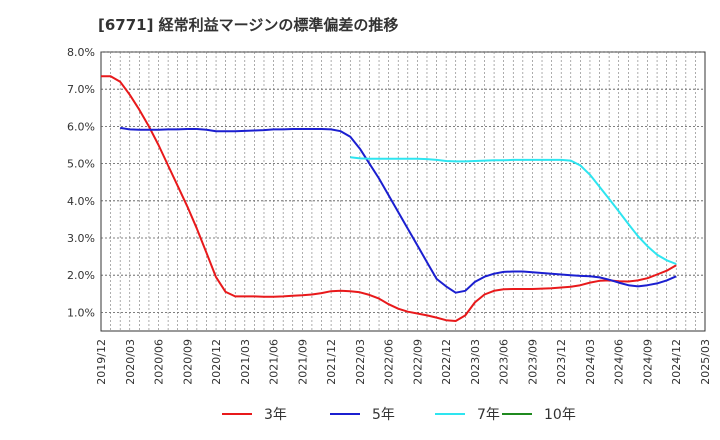 This screenshot has height=440, width=720. Describe the element at coordinates (417, 362) in the screenshot. I see `x-tick-label: 2022/09` at that location.